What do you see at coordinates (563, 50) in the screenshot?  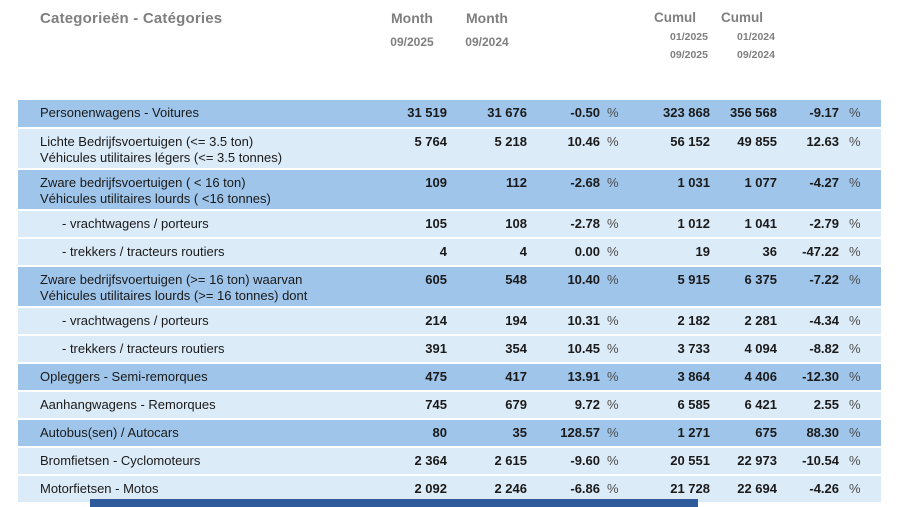 I see `column-header-month-change` at bounding box center [563, 50].